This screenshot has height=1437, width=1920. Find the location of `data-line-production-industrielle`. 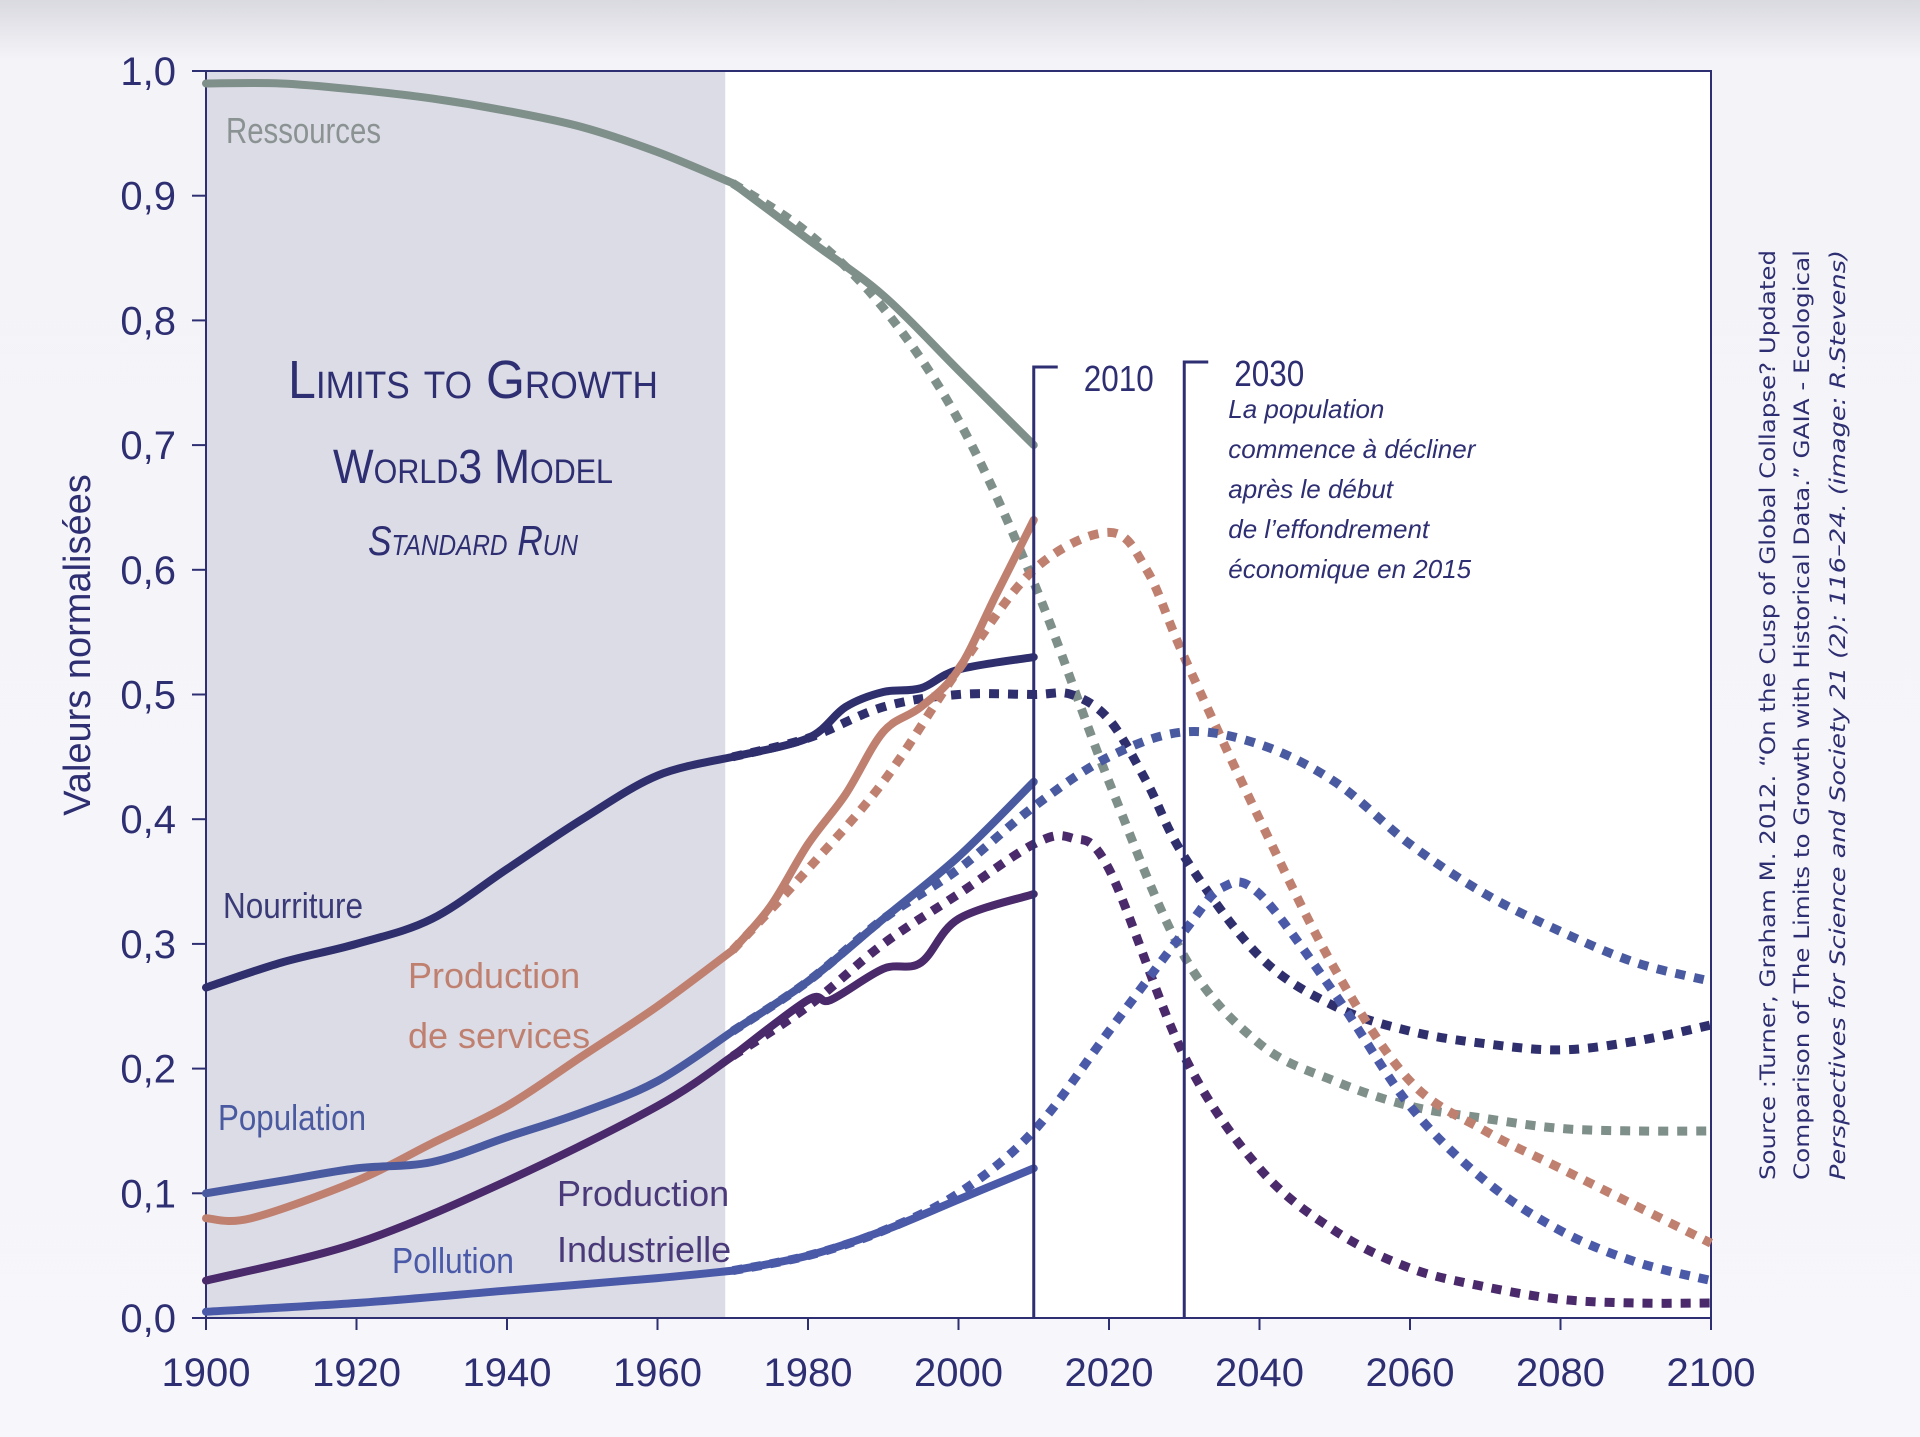

data-line-production-industrielle is located at coordinates (883, 975).